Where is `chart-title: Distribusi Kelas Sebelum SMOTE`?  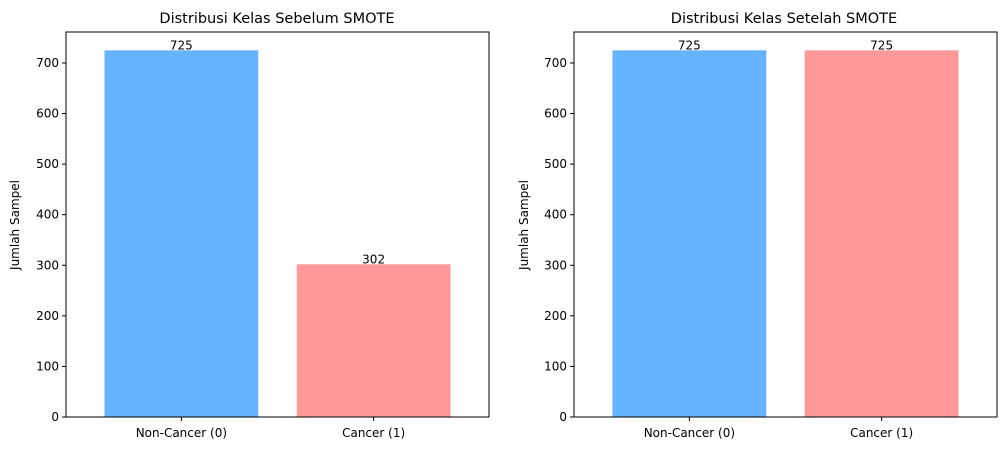
chart-title: Distribusi Kelas Sebelum SMOTE is located at coordinates (276, 19).